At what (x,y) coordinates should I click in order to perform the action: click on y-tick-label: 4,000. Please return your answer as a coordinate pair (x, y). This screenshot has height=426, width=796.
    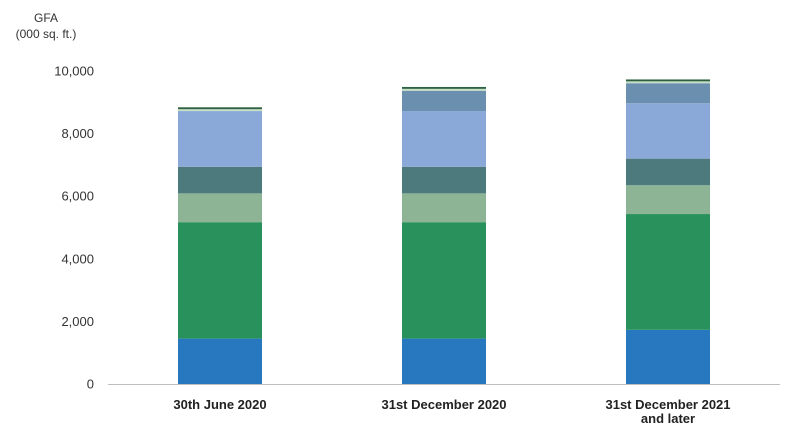
    Looking at the image, I should click on (77, 258).